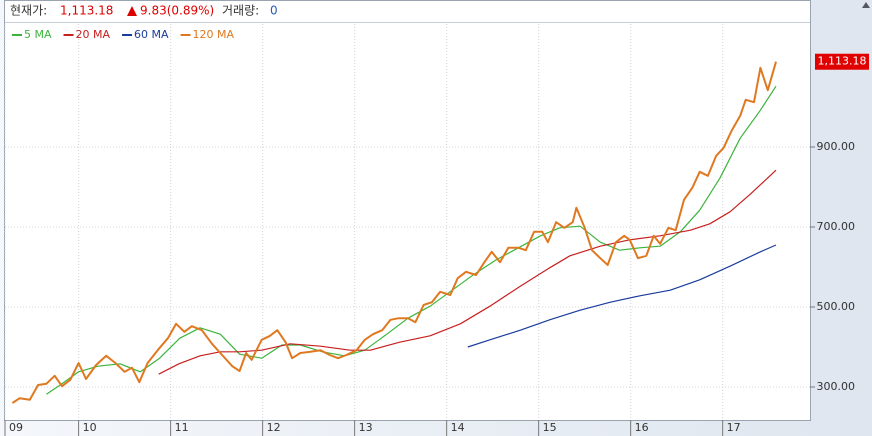 The image size is (872, 436). Describe the element at coordinates (274, 11) in the screenshot. I see `volume: 0` at that location.